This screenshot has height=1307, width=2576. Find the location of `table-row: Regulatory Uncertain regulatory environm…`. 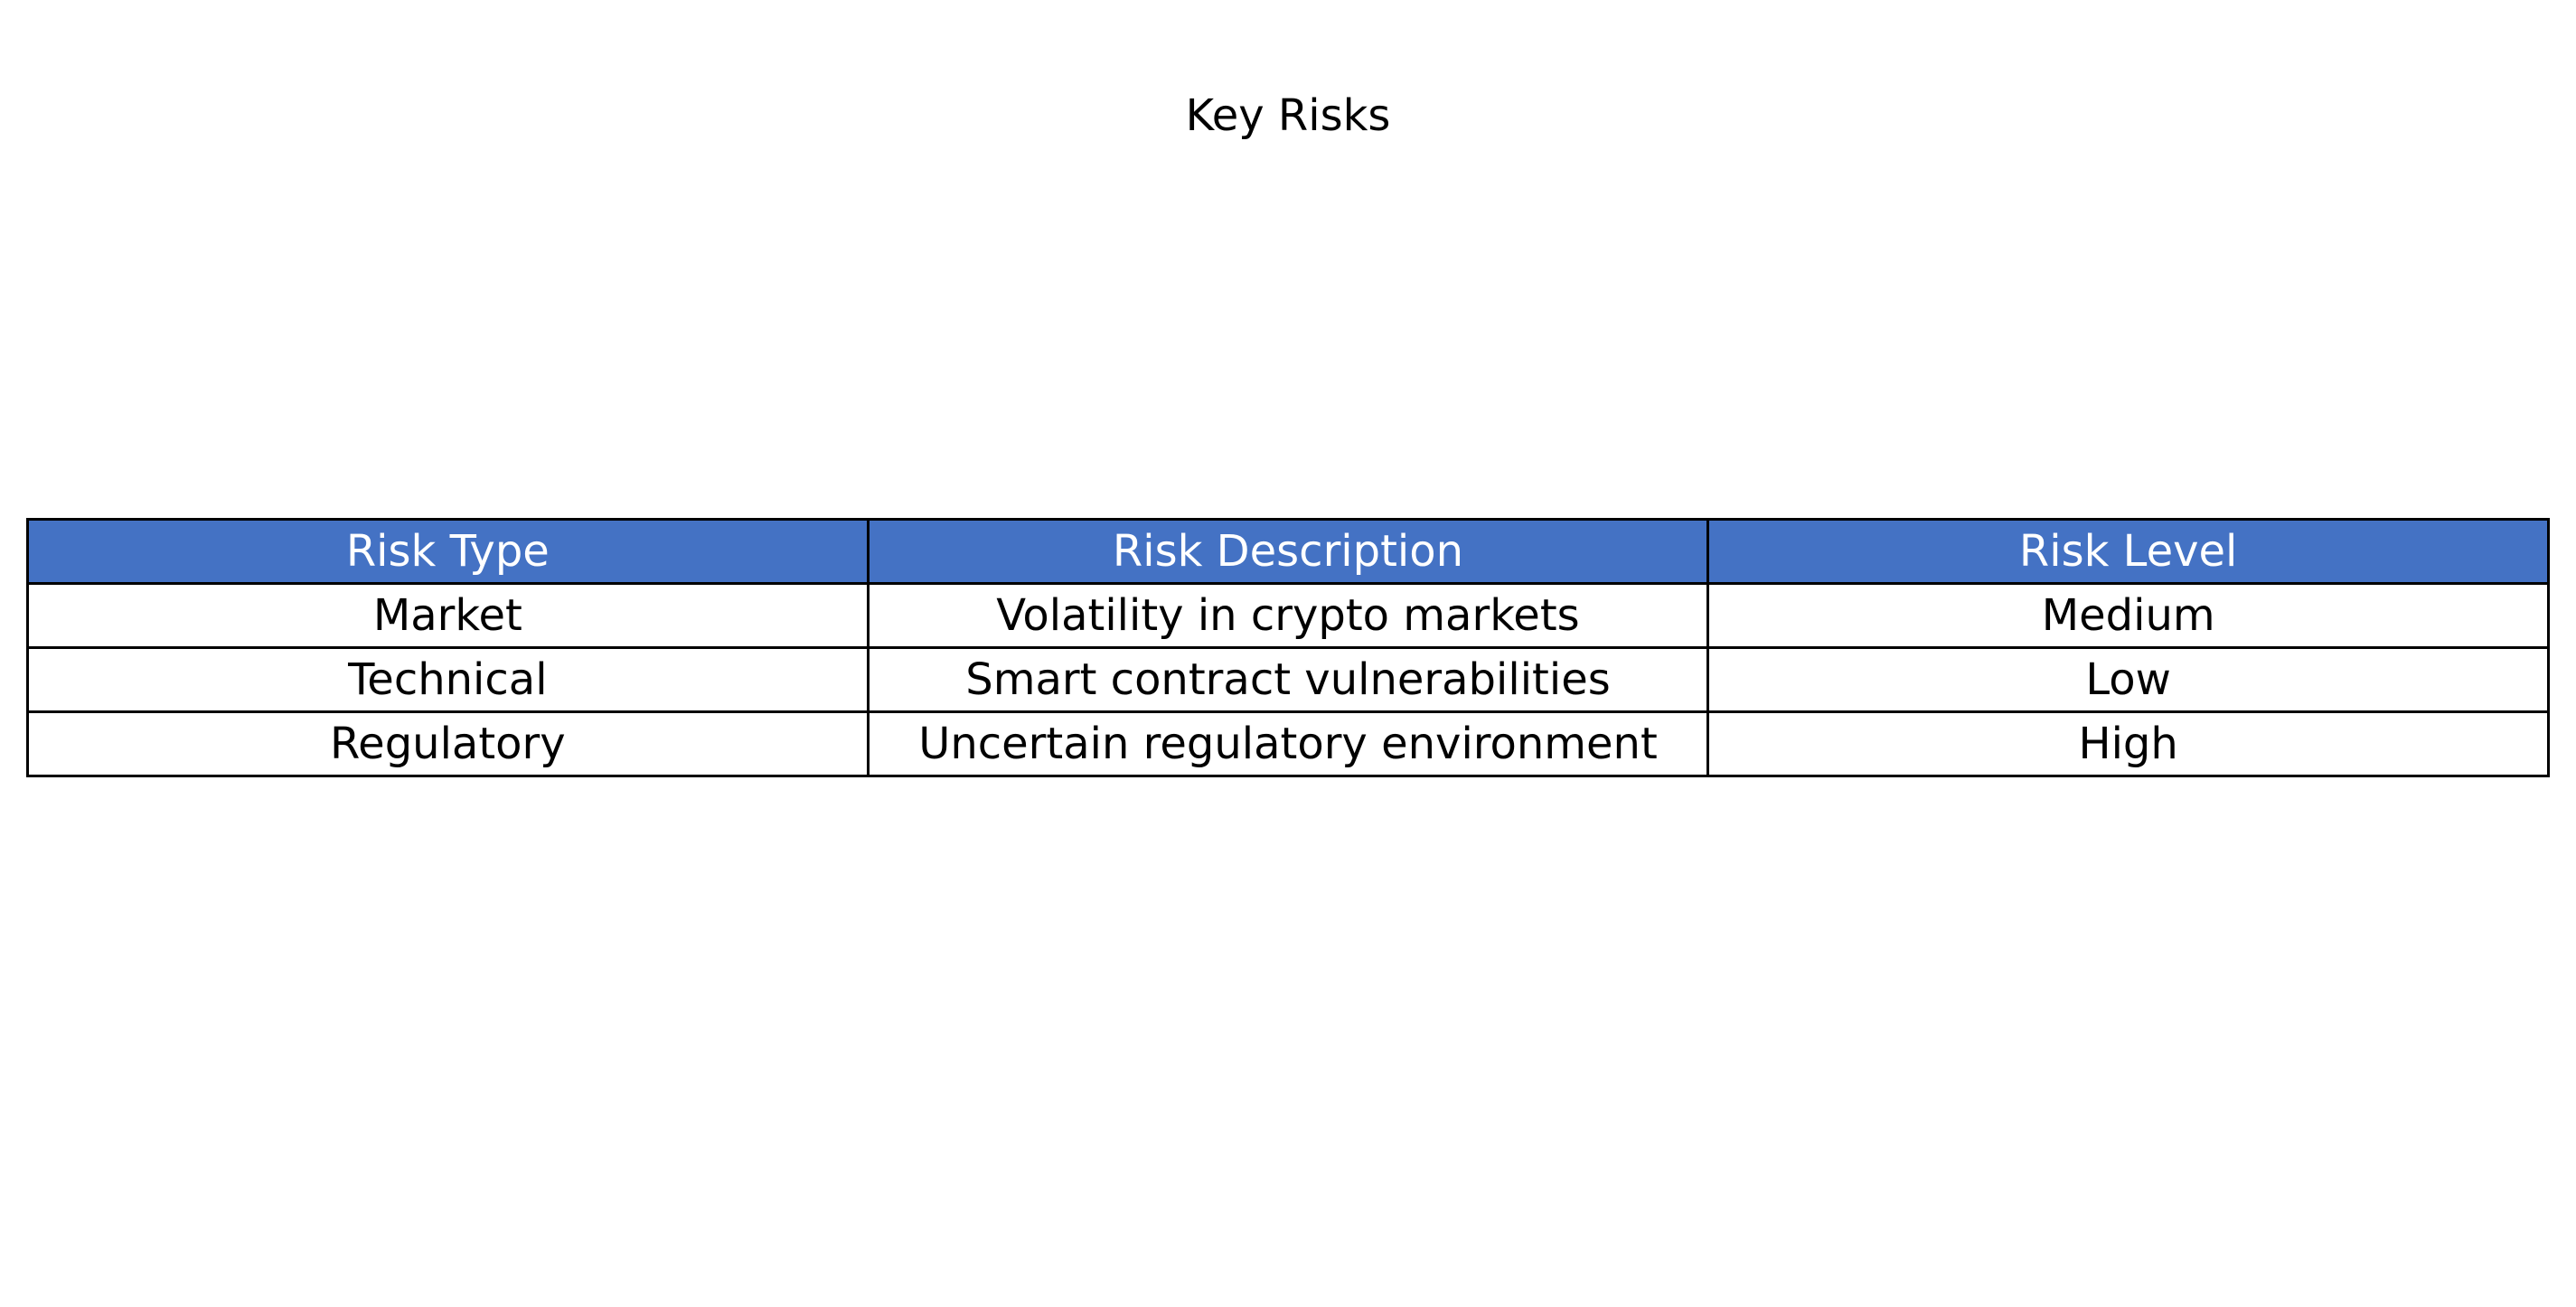

table-row: Regulatory Uncertain regulatory environm… is located at coordinates (1288, 743).